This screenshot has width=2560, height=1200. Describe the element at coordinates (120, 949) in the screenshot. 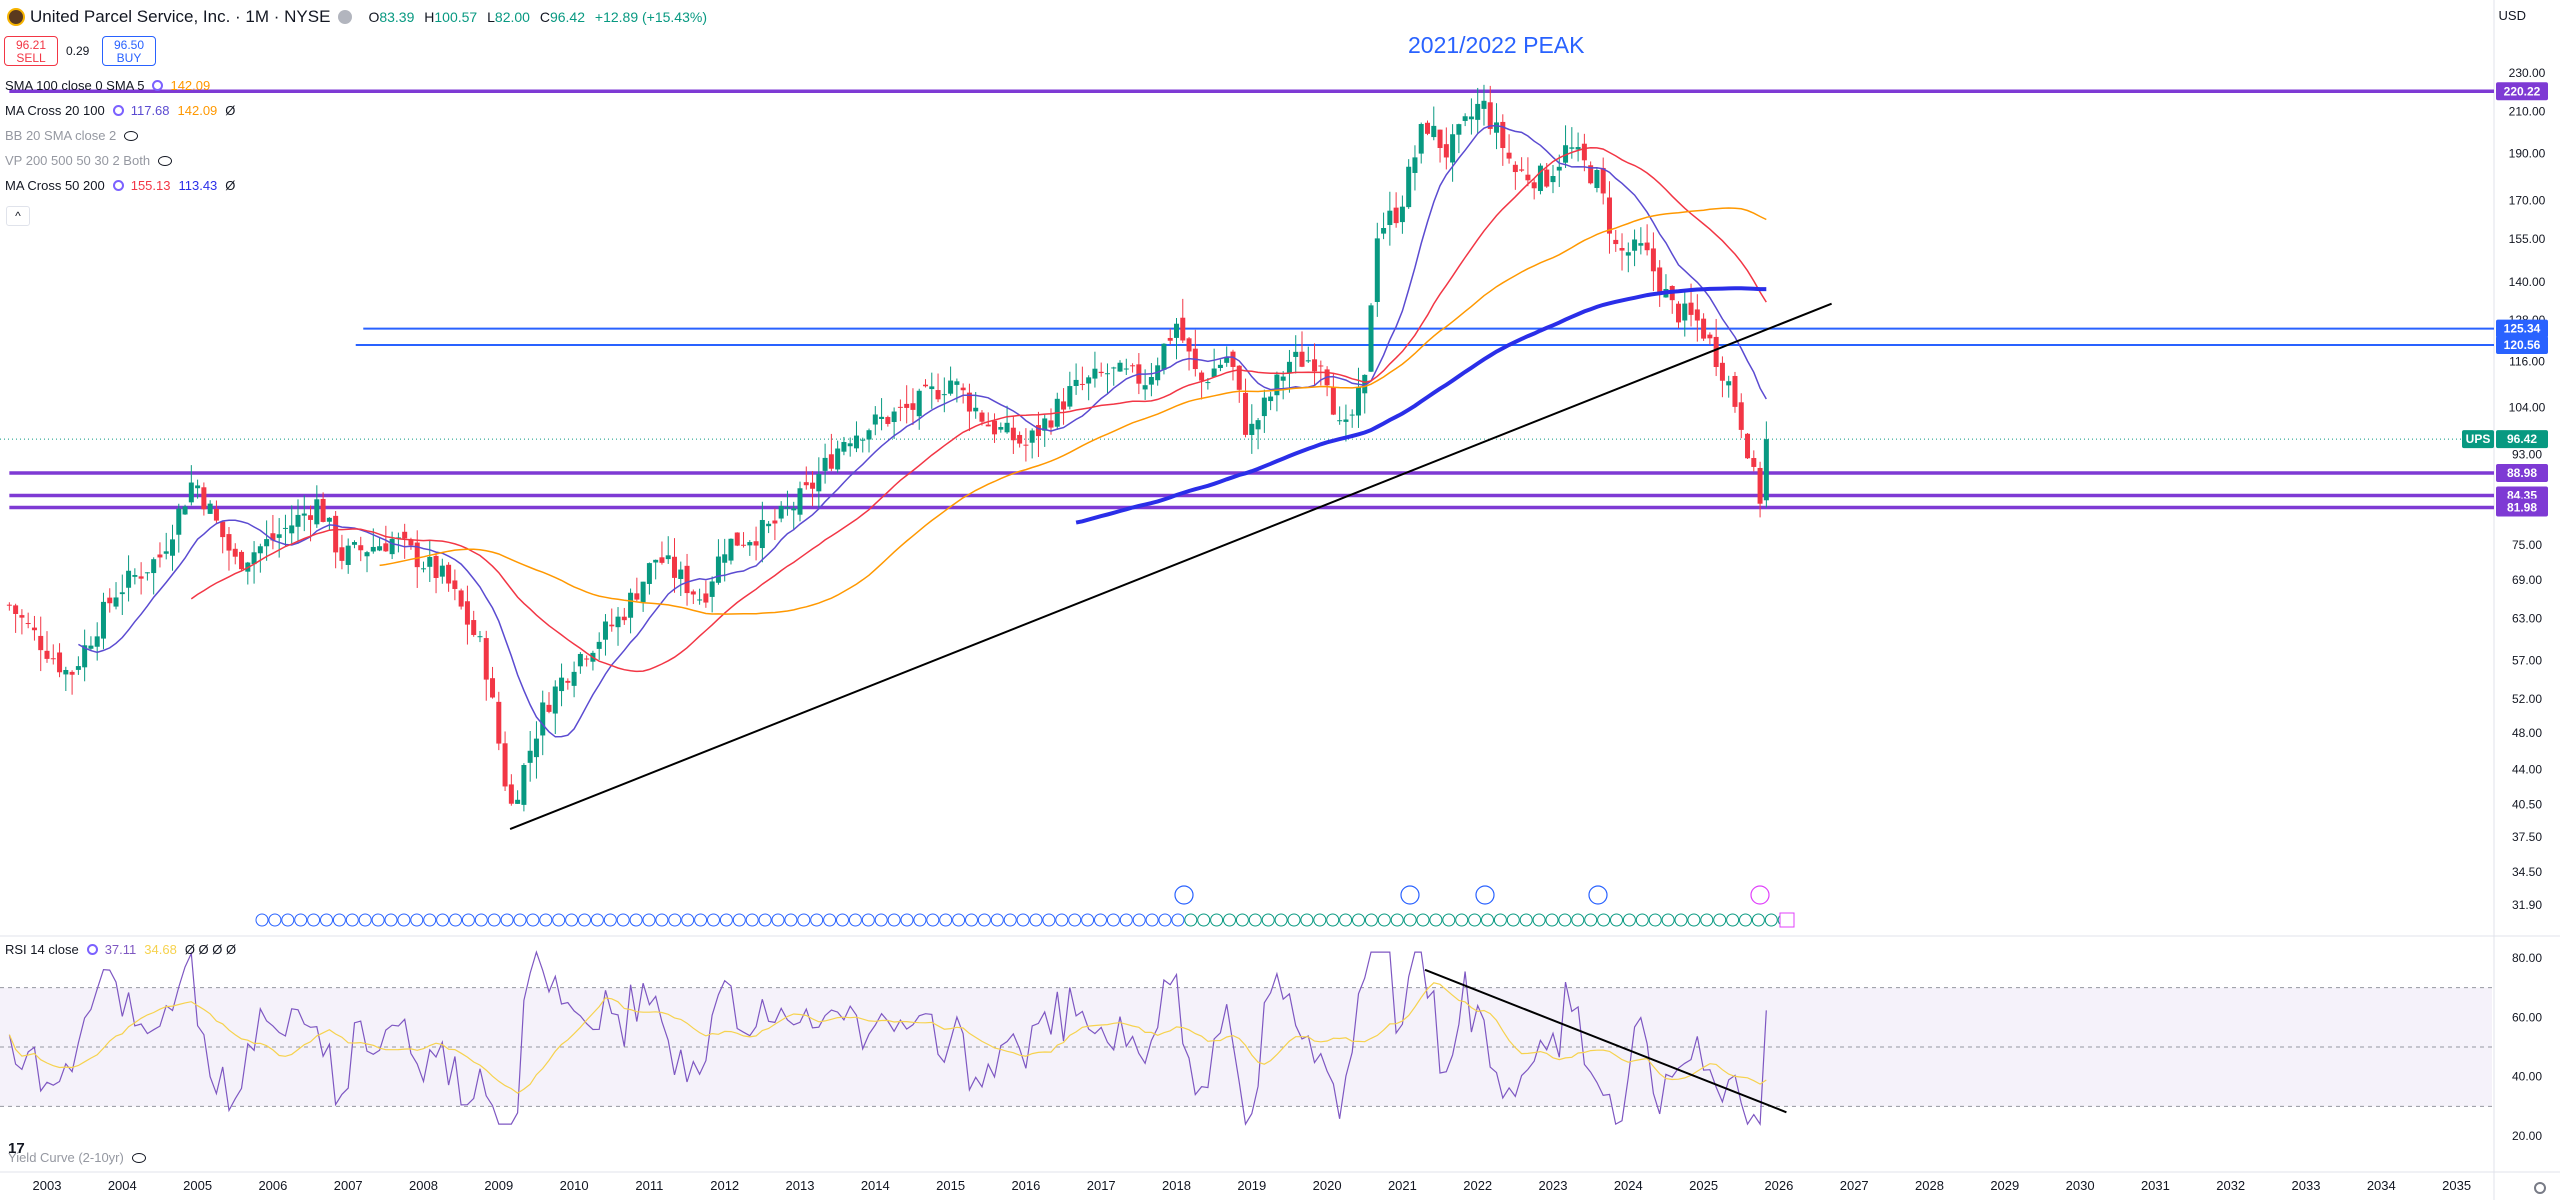

I see `rsi-legend: RSI 14 close 37.11 34.68 Ø Ø Ø Ø` at that location.